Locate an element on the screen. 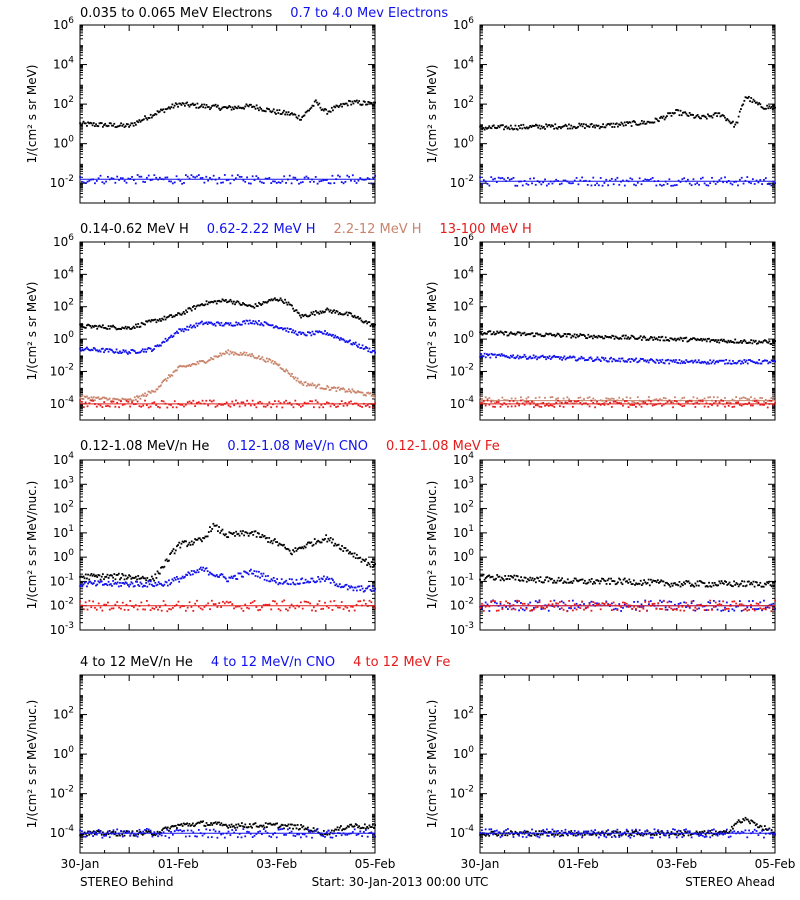 The height and width of the screenshot is (900, 800). y-axis-label: 1/(cm² s sr MeV) is located at coordinates (432, 331).